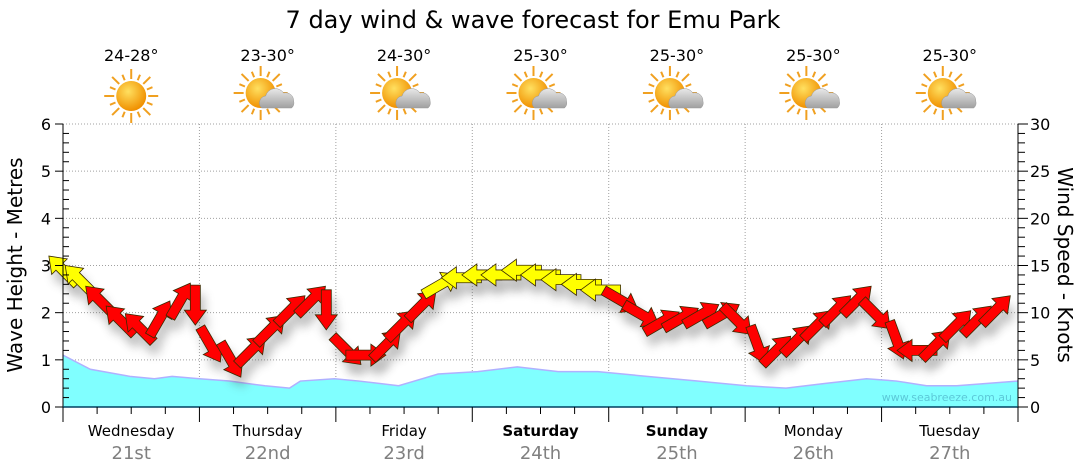 The height and width of the screenshot is (475, 1080). Describe the element at coordinates (131, 55) in the screenshot. I see `day-temperature-label: 24-28°` at that location.